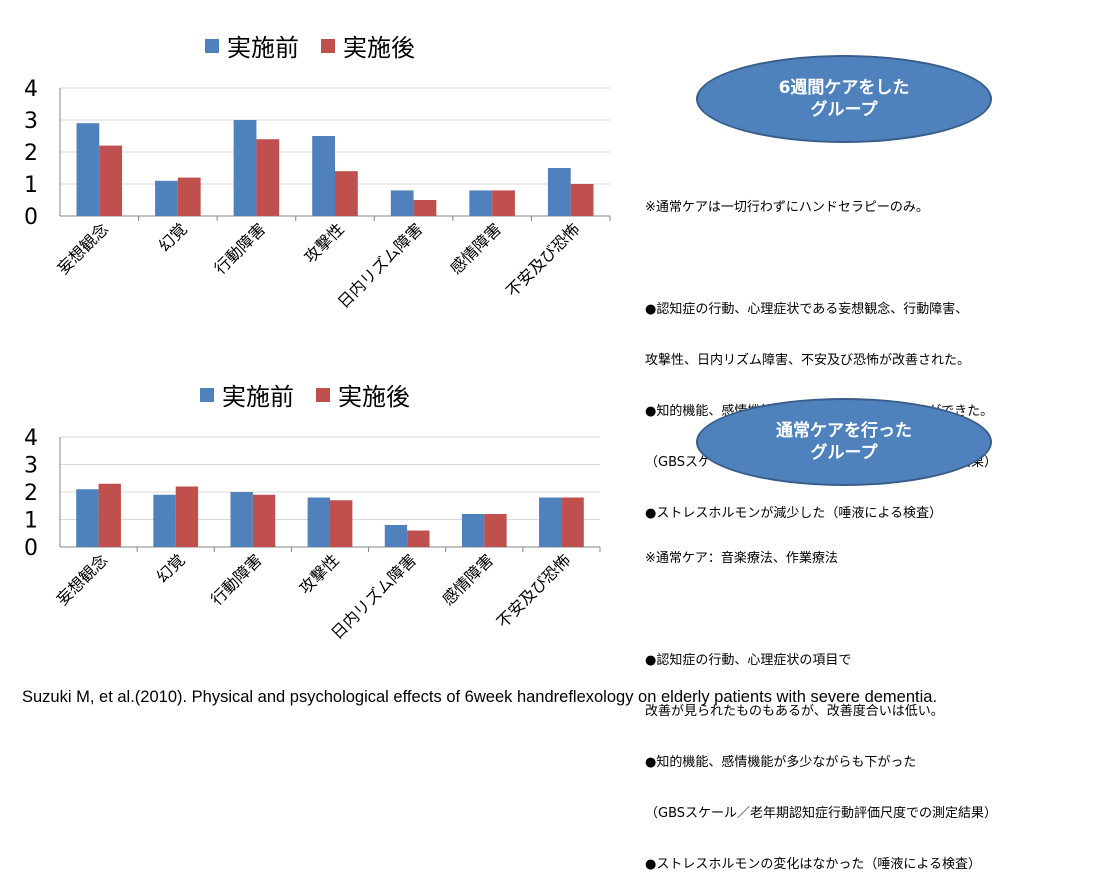 This screenshot has width=1106, height=890. Describe the element at coordinates (787, 207) in the screenshot. I see `note-line: ※通常ケアは一切行わずにハンドセラピーのみ。` at that location.